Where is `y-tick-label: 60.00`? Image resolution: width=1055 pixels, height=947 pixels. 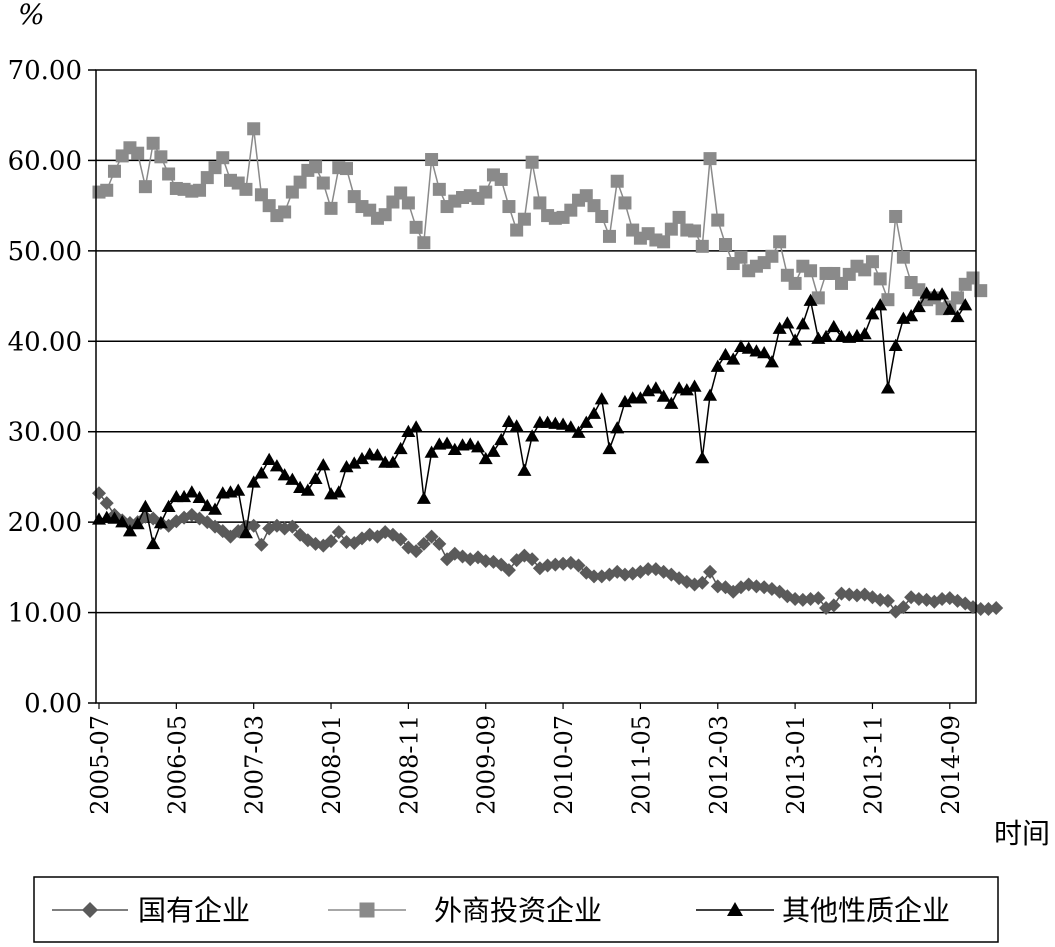 y-tick-label: 60.00 is located at coordinates (45, 161).